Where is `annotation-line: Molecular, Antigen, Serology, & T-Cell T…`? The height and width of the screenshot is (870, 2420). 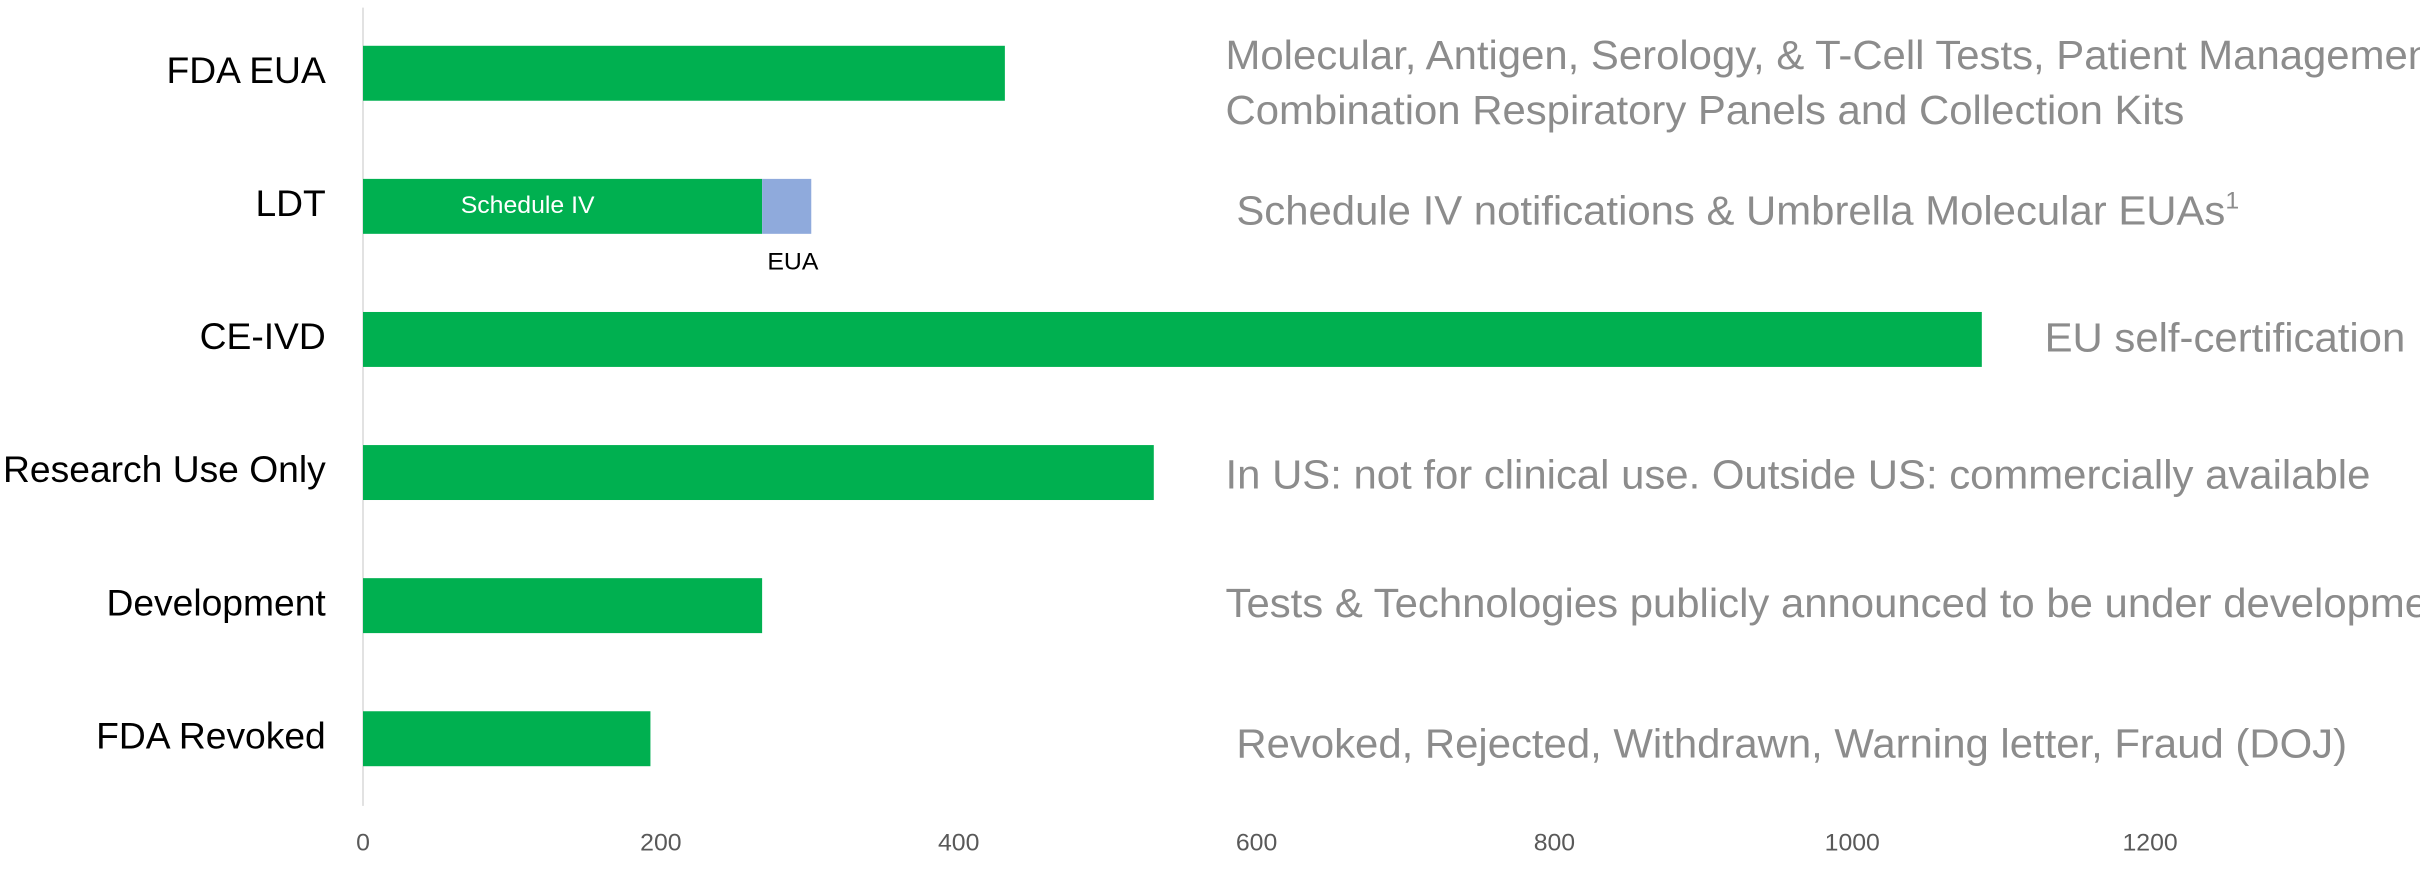
annotation-line: Molecular, Antigen, Serology, & T-Cell T… is located at coordinates (1823, 54).